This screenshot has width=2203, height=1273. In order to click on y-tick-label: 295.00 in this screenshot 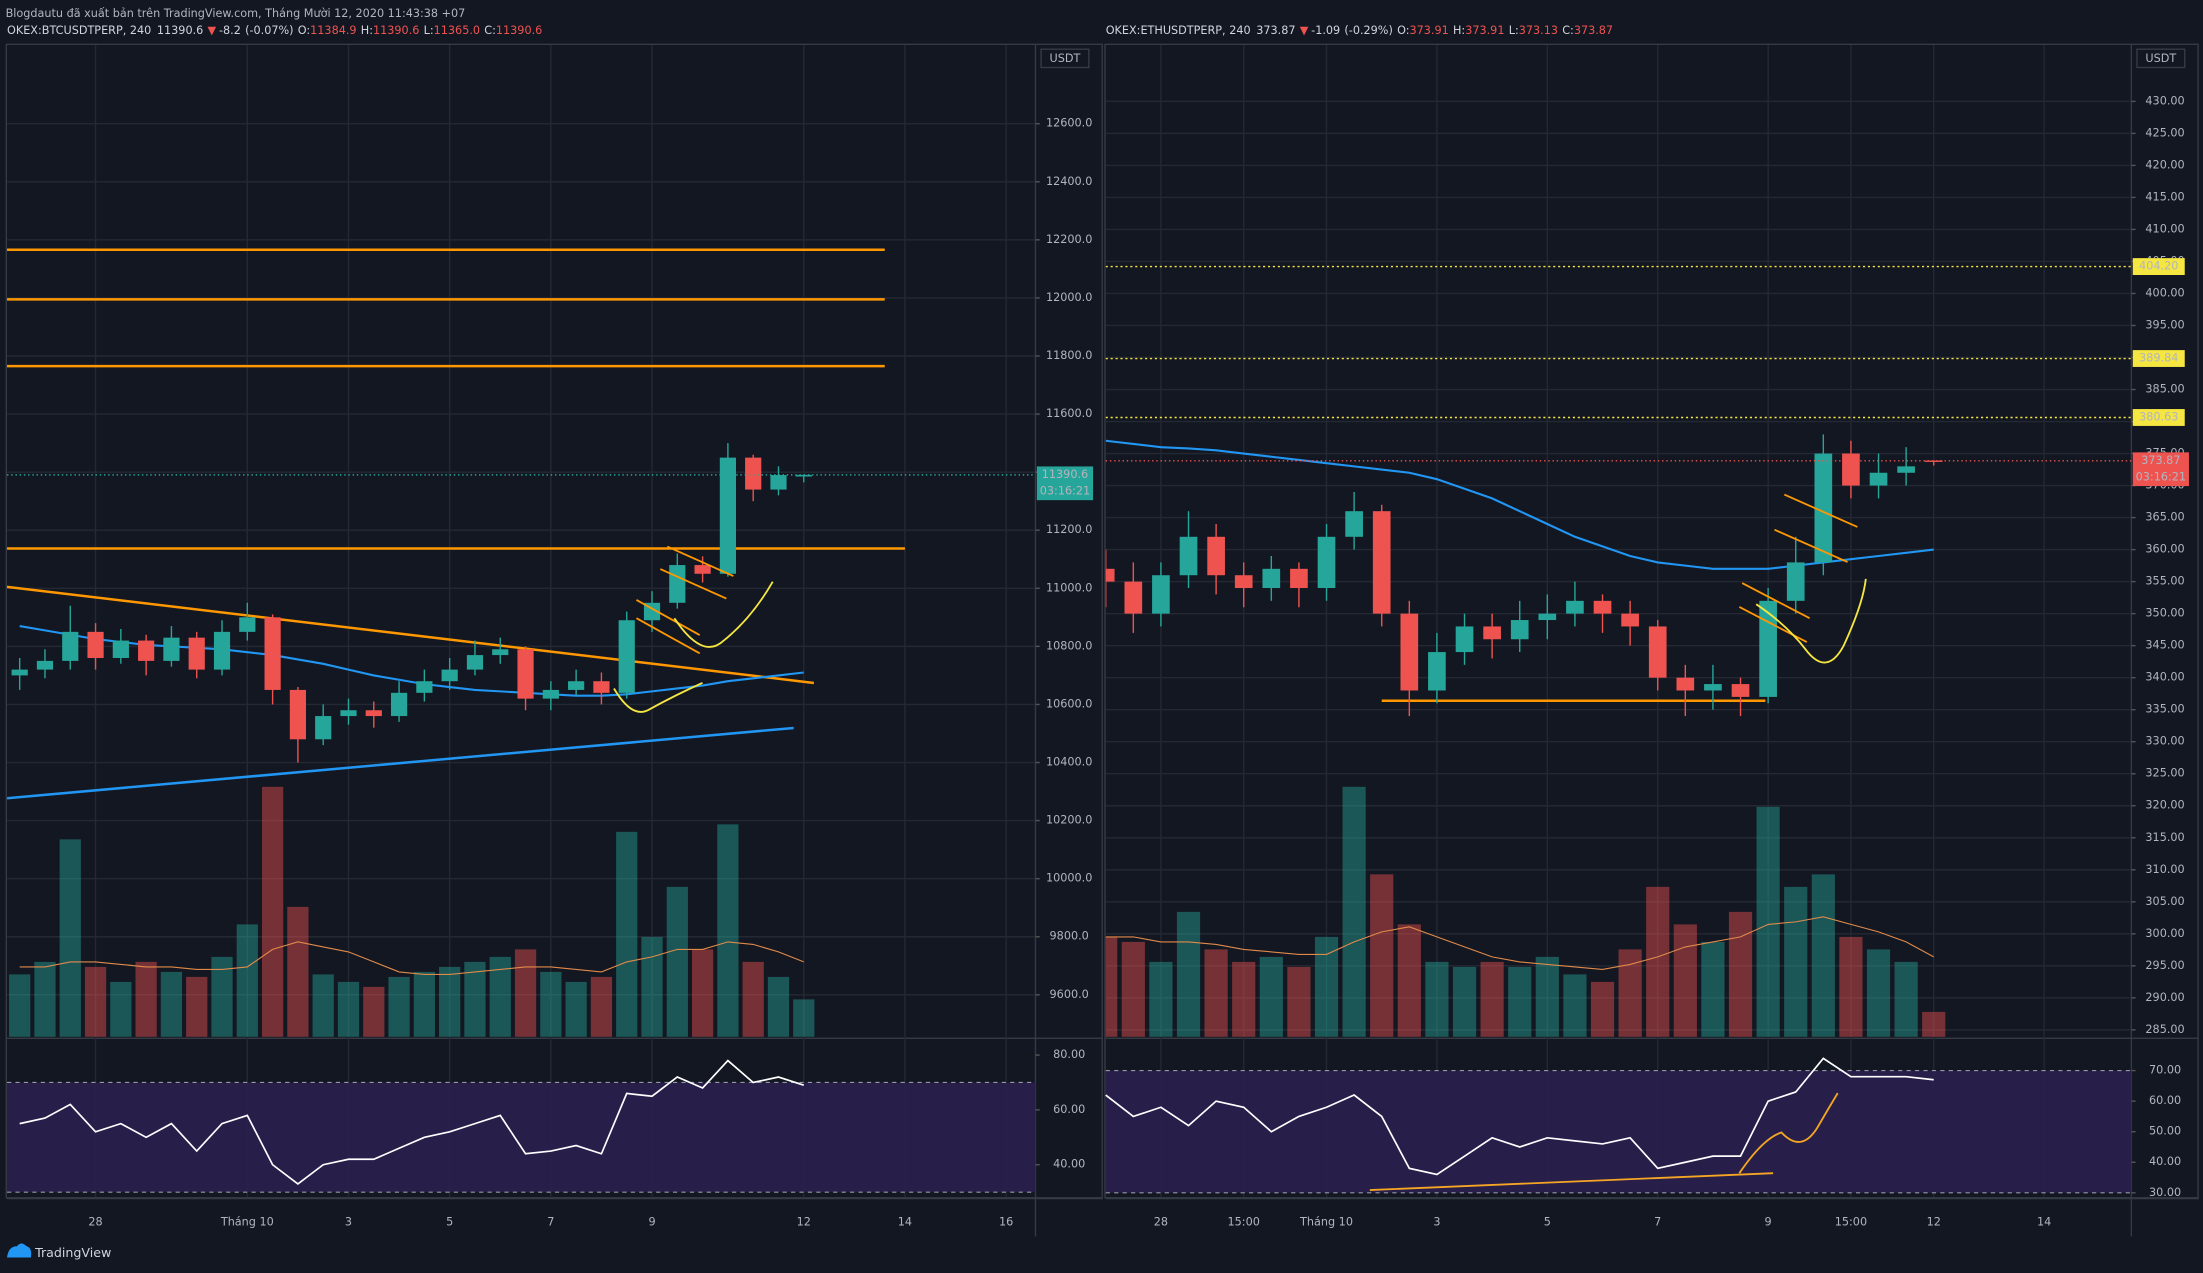, I will do `click(2164, 965)`.